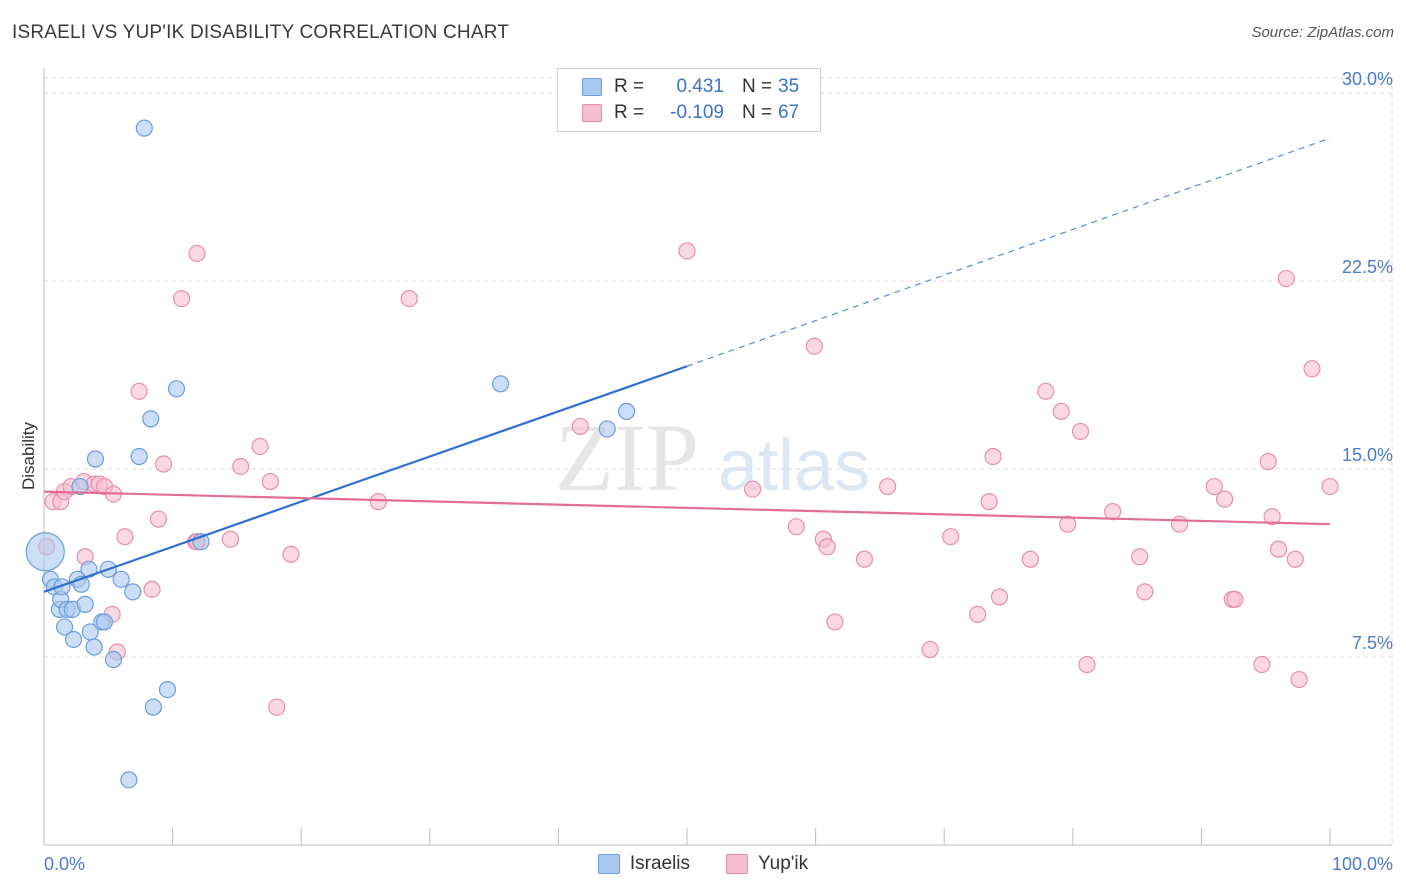 Image resolution: width=1406 pixels, height=892 pixels. What do you see at coordinates (697, 112) in the screenshot?
I see `r-value: -0.109` at bounding box center [697, 112].